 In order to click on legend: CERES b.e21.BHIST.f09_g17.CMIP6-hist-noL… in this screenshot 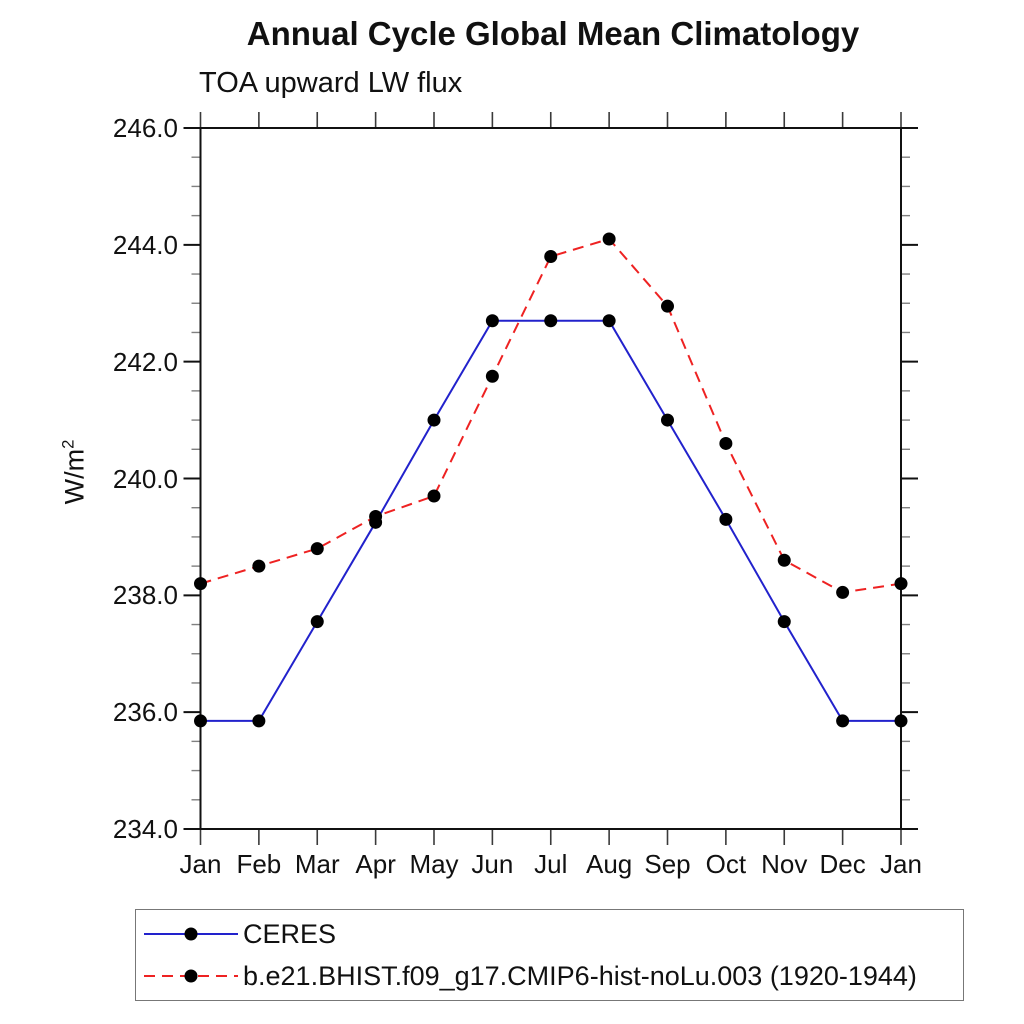, I will do `click(549, 955)`.